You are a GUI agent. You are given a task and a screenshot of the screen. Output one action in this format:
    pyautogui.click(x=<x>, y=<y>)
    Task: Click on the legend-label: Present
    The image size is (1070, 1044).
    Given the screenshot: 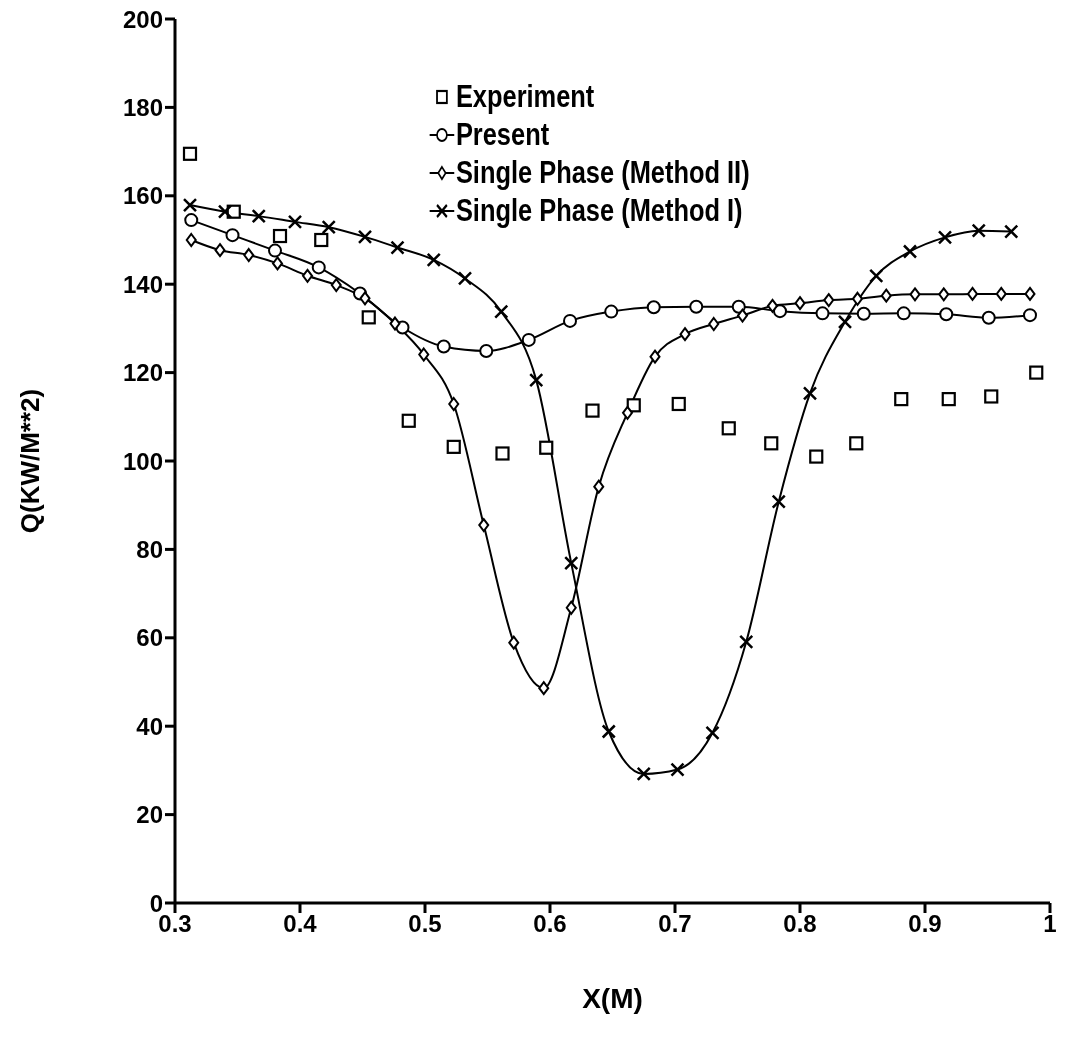 What is the action you would take?
    pyautogui.click(x=502, y=135)
    